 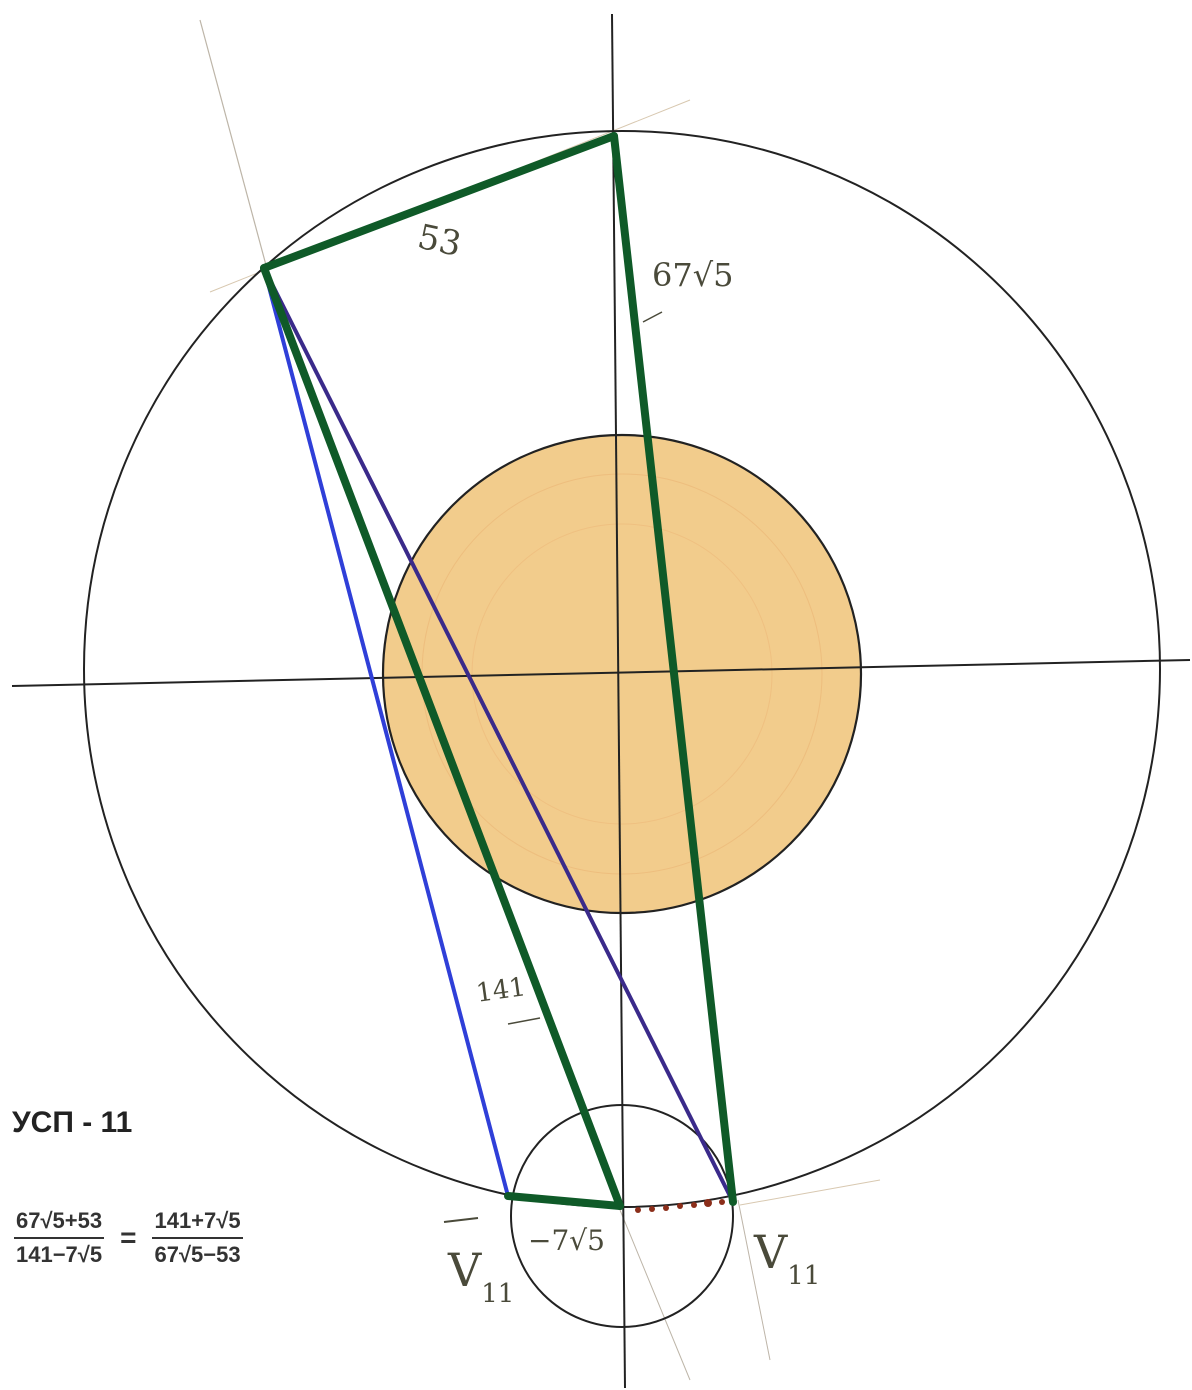 I want to click on inner-circle-sun, so click(x=622, y=674).